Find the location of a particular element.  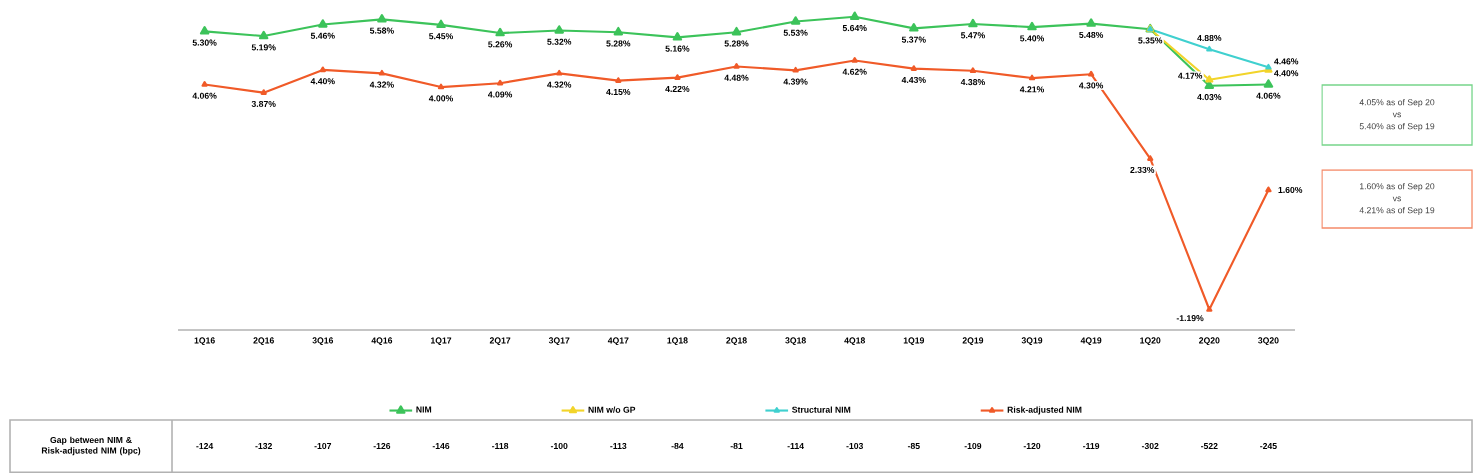

x-tick-label: 1Q16 is located at coordinates (204, 341).